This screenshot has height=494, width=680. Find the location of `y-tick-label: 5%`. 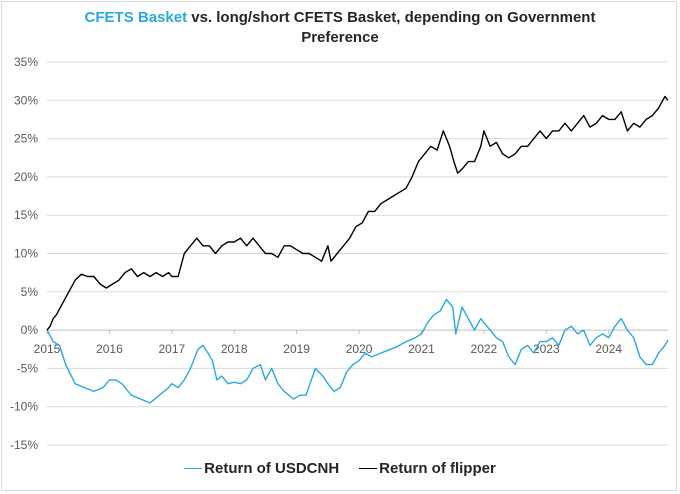

y-tick-label: 5% is located at coordinates (30, 292).